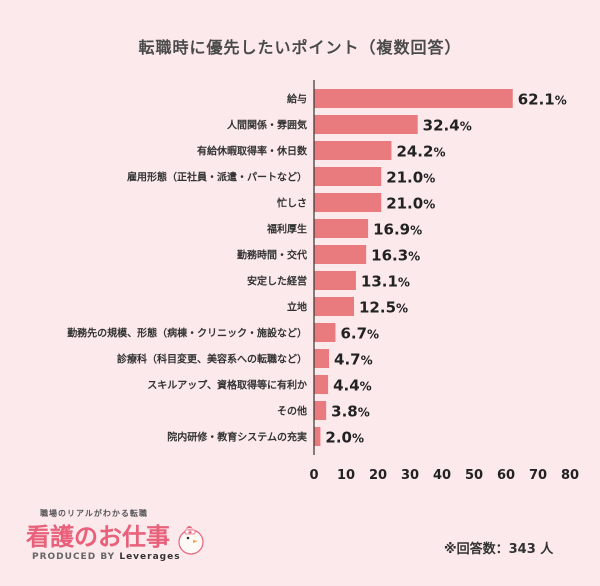 The image size is (600, 586). I want to click on value-label: 2.0%, so click(344, 438).